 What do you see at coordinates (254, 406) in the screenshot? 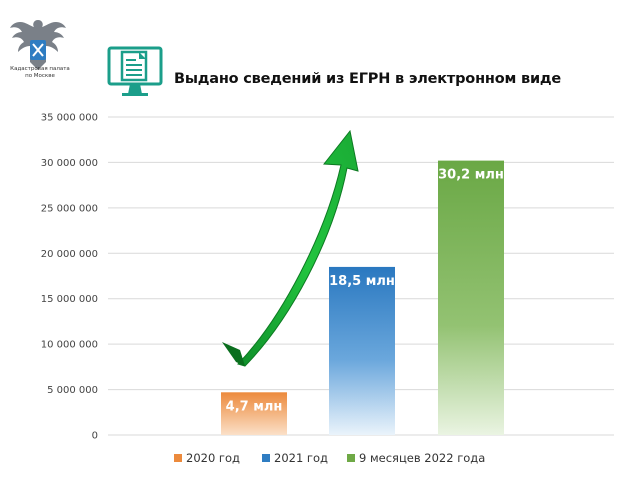
I see `data-label: 4,7 млн` at bounding box center [254, 406].